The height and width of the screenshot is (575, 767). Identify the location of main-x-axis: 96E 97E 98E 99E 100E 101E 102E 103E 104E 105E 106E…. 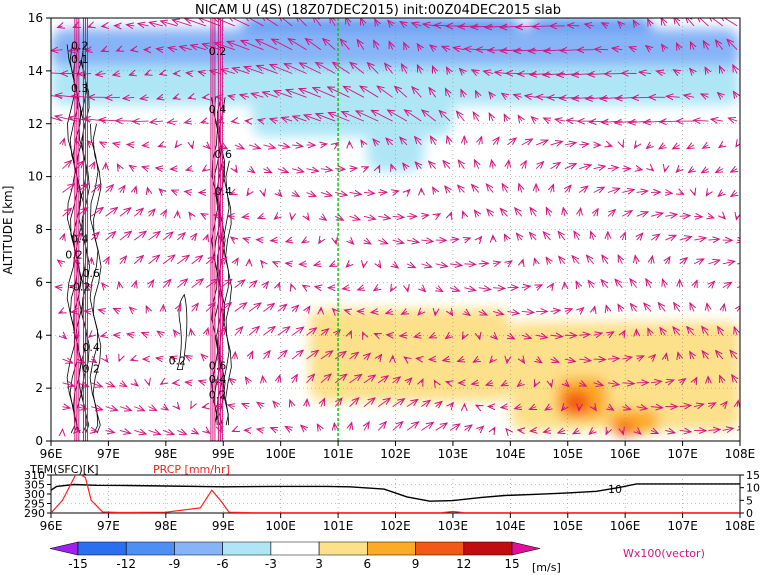
(397, 451).